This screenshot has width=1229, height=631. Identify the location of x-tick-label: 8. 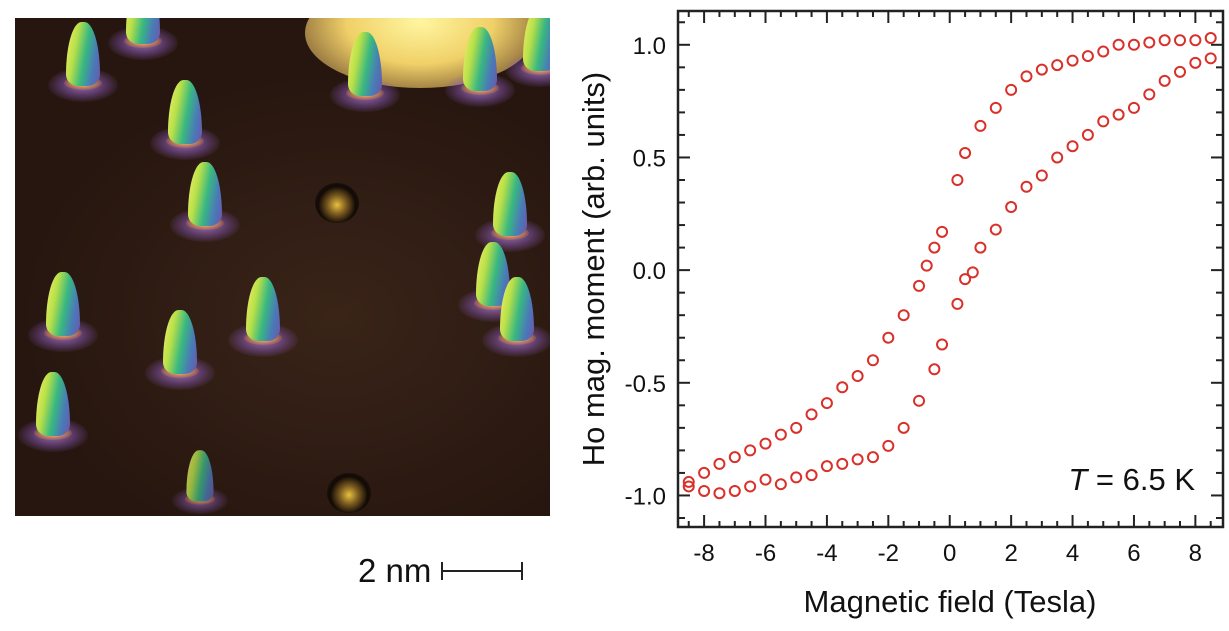
(1195, 553).